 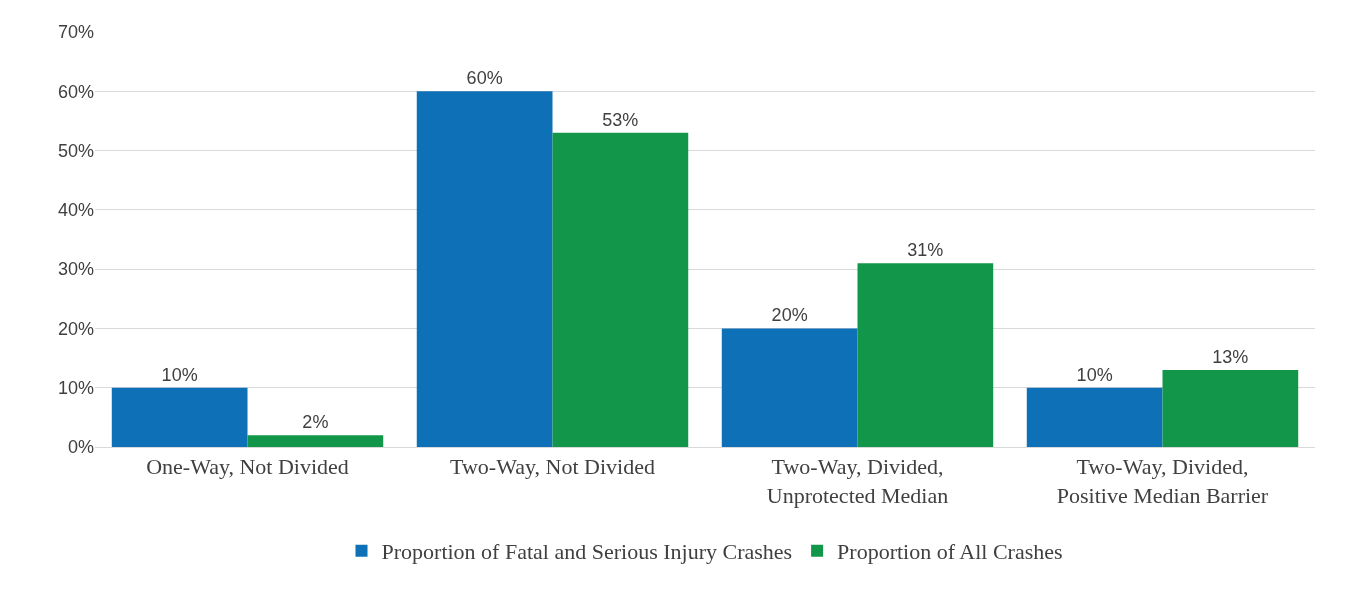 What do you see at coordinates (315, 422) in the screenshot?
I see `data-label: 2%` at bounding box center [315, 422].